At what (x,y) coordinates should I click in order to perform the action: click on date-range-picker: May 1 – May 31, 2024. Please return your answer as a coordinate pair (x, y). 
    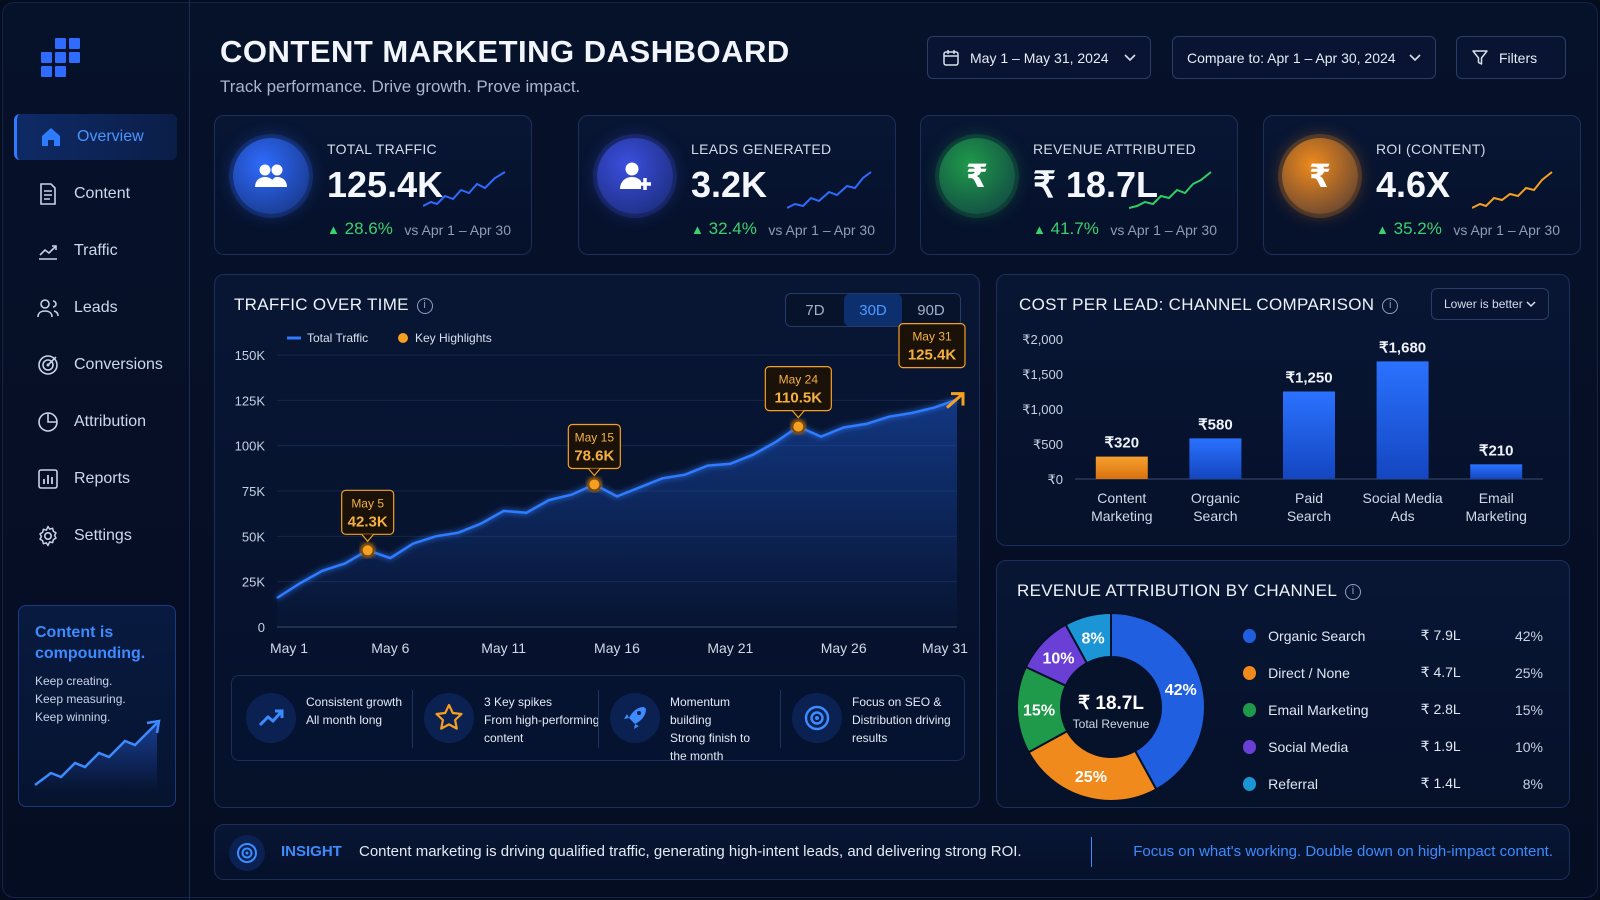
    Looking at the image, I should click on (1039, 57).